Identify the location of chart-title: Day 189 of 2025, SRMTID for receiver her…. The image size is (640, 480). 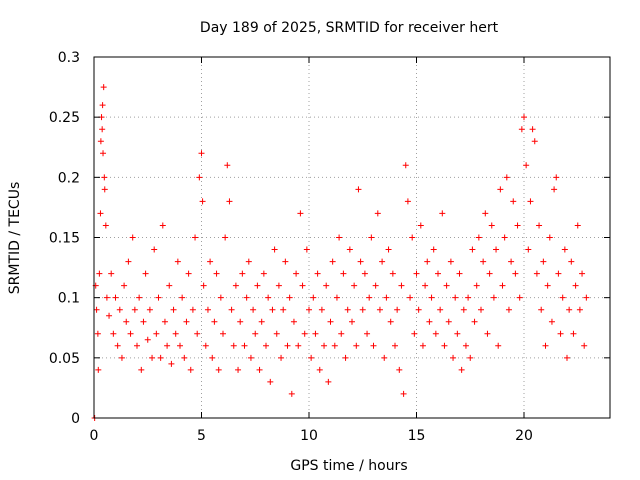
(349, 28).